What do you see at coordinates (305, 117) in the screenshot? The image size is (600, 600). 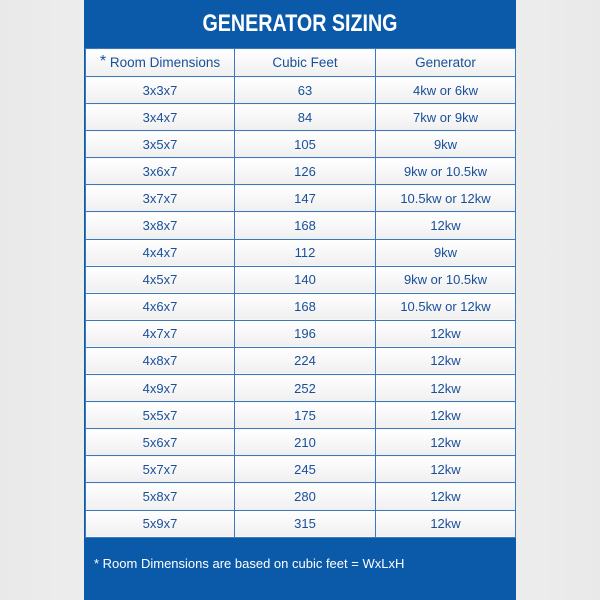 I see `cubic-feet-cell: 84` at bounding box center [305, 117].